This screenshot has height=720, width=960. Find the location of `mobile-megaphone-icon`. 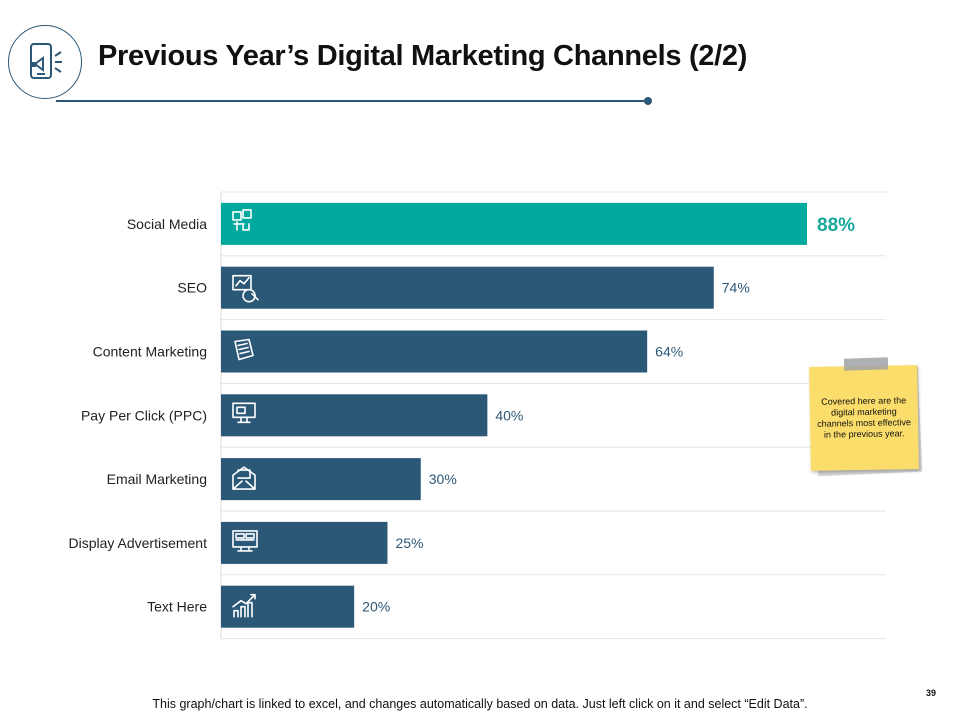

mobile-megaphone-icon is located at coordinates (46, 61).